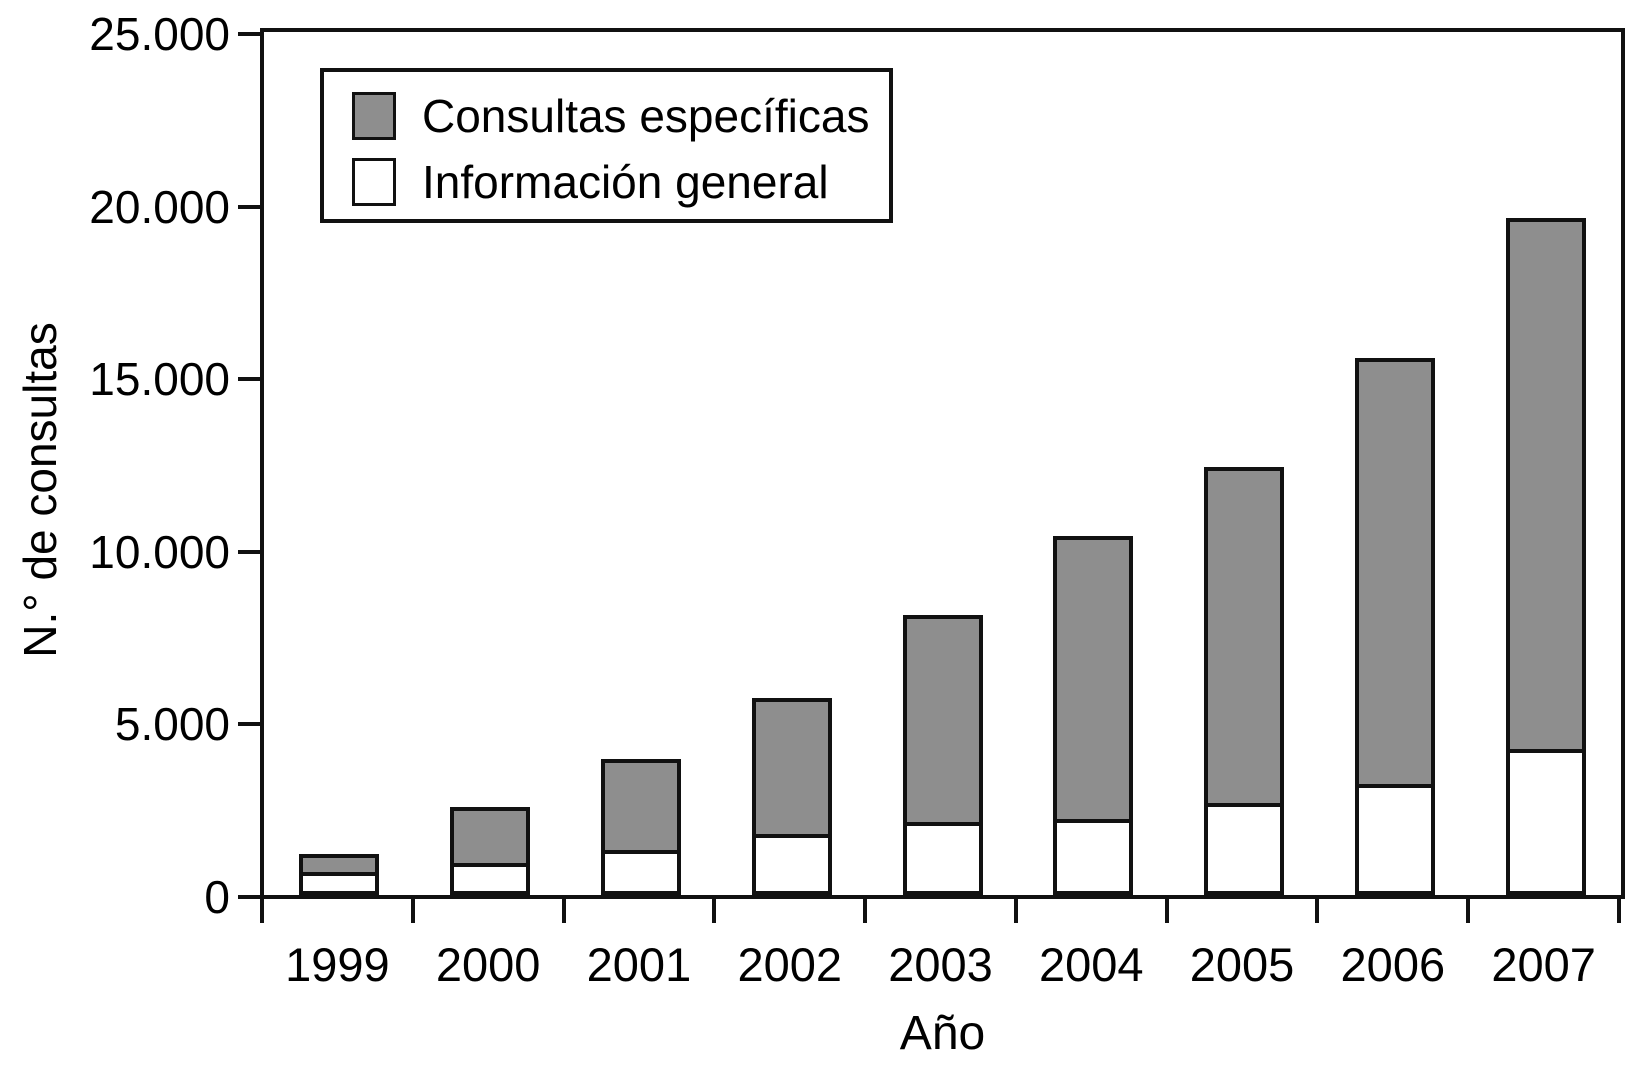 This screenshot has width=1629, height=1075. Describe the element at coordinates (1093, 715) in the screenshot. I see `bar-2004` at that location.